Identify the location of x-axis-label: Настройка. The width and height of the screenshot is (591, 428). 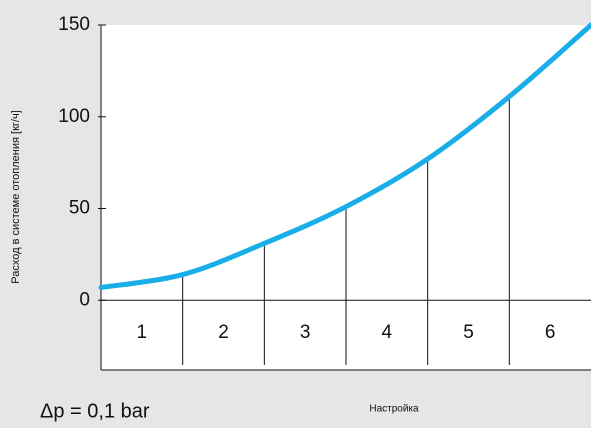
(394, 409).